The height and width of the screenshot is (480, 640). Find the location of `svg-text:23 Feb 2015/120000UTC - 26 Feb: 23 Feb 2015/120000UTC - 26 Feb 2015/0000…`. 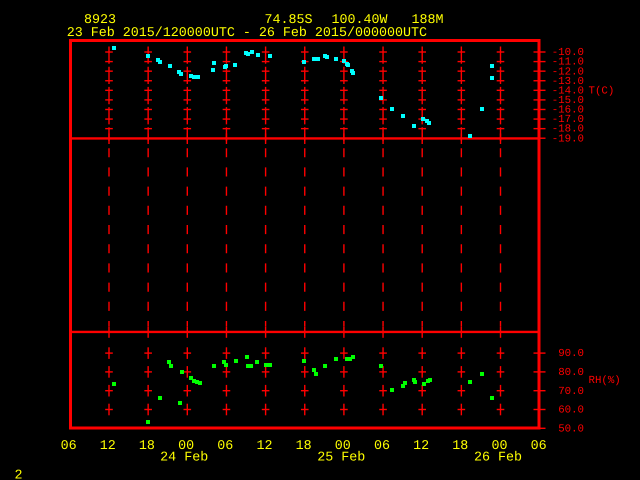

svg-text:23 Feb 2015/120000UTC - 26 Feb: 23 Feb 2015/120000UTC - 26 Feb 2015/0000… is located at coordinates (247, 33).